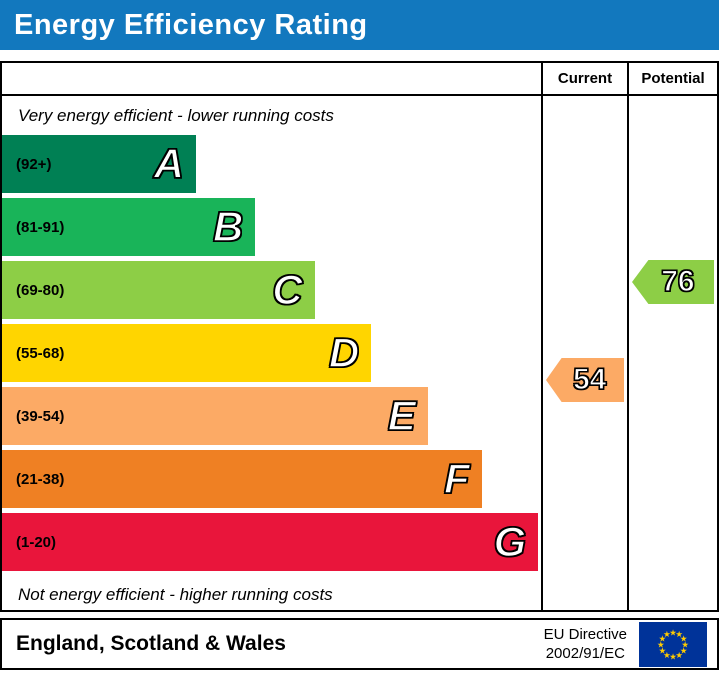 Image resolution: width=719 pixels, height=675 pixels. Describe the element at coordinates (187, 353) in the screenshot. I see `band-d-bar: (55-68) D` at that location.